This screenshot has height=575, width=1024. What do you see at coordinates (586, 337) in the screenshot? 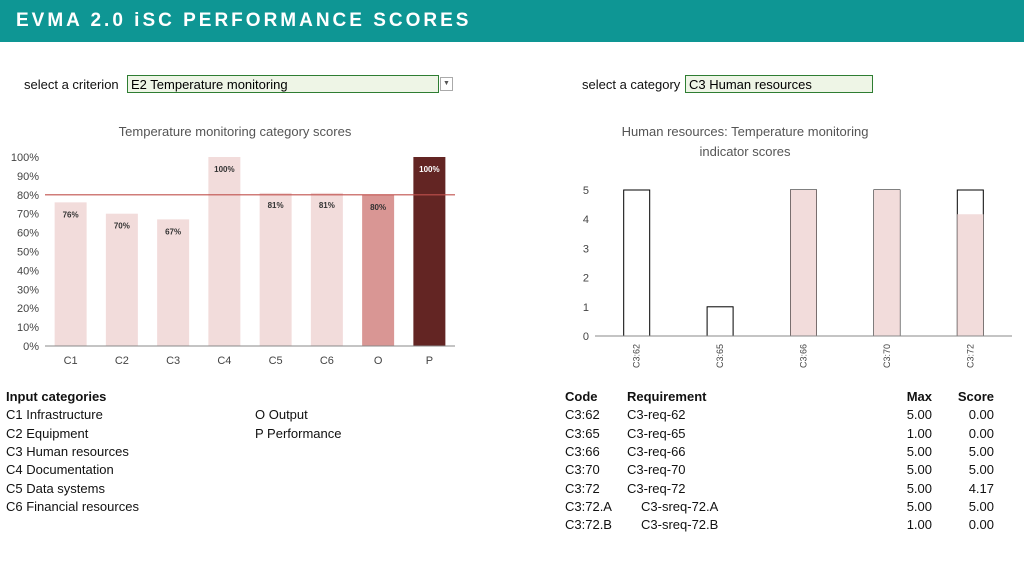
I see `y-tick-label: 0` at bounding box center [586, 337].